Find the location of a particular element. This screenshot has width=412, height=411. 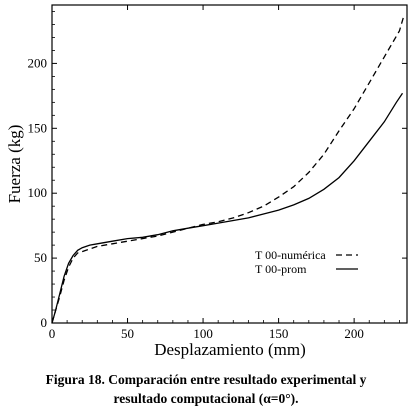

x-tick-label-2: 100 is located at coordinates (203, 333).